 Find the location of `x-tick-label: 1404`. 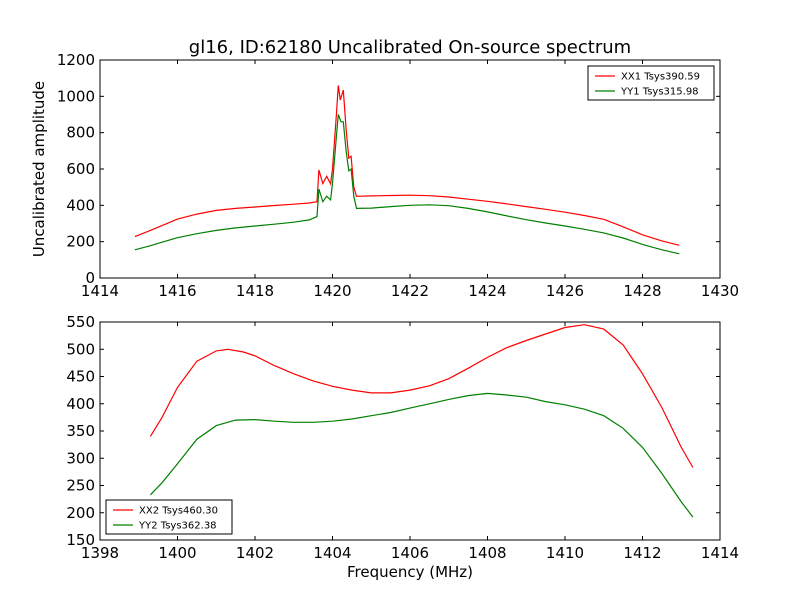

x-tick-label: 1404 is located at coordinates (332, 553).